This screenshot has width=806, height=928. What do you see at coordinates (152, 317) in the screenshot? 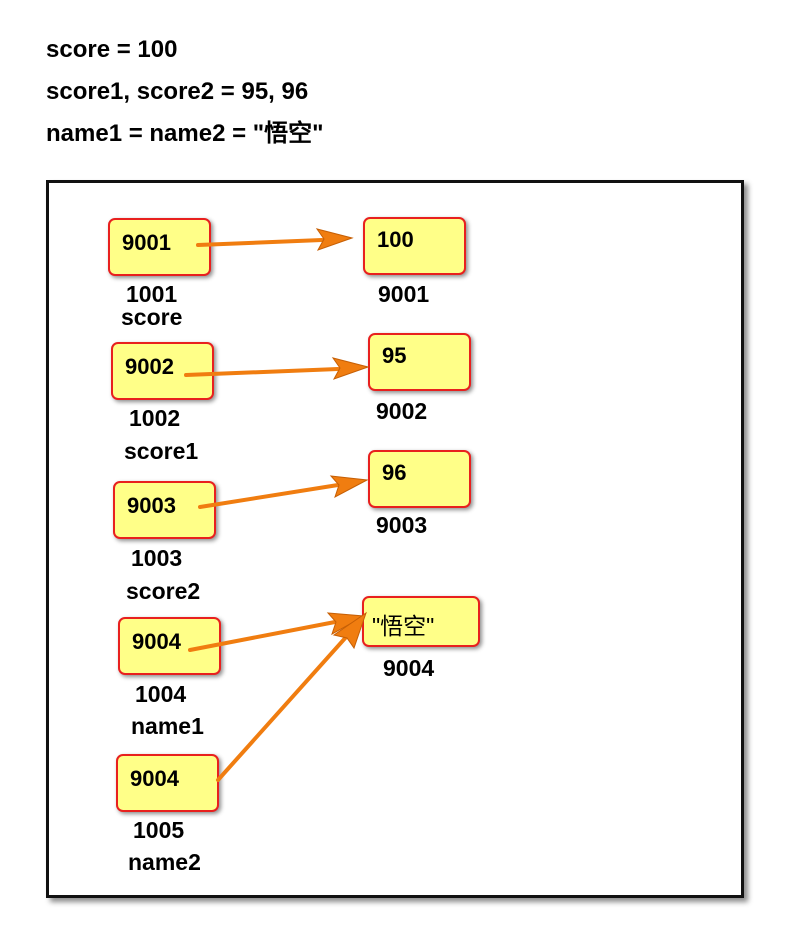
I see `variable-name-score: score` at bounding box center [152, 317].